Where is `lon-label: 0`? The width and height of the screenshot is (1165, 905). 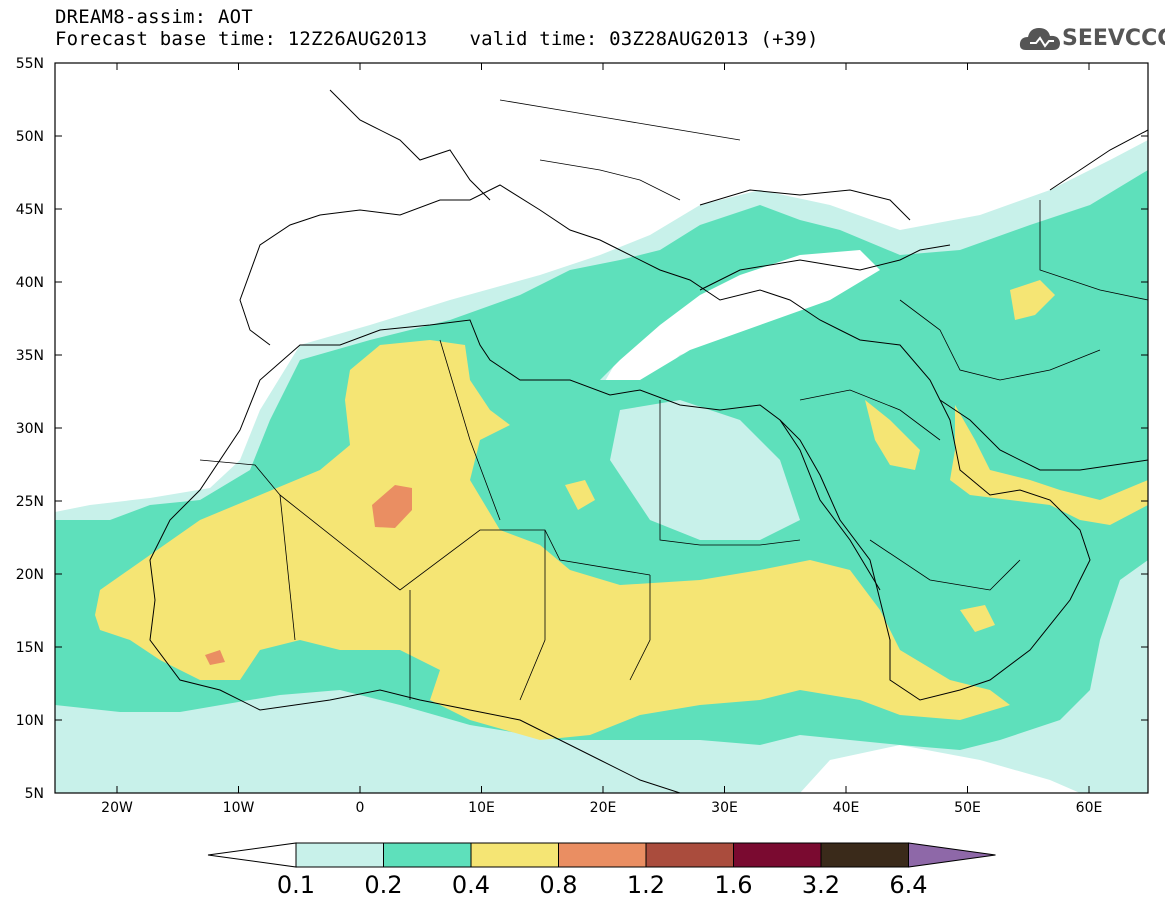 lon-label: 0 is located at coordinates (360, 808).